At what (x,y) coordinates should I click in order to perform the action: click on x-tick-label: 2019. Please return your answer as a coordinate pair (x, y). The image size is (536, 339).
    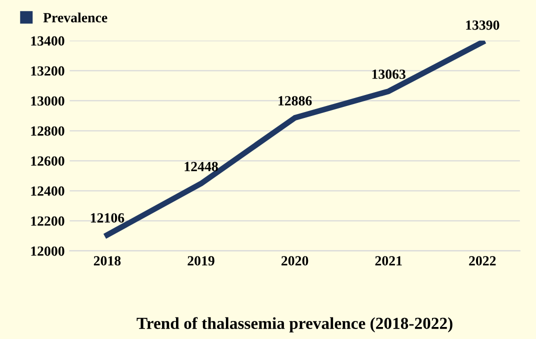
    Looking at the image, I should click on (201, 261).